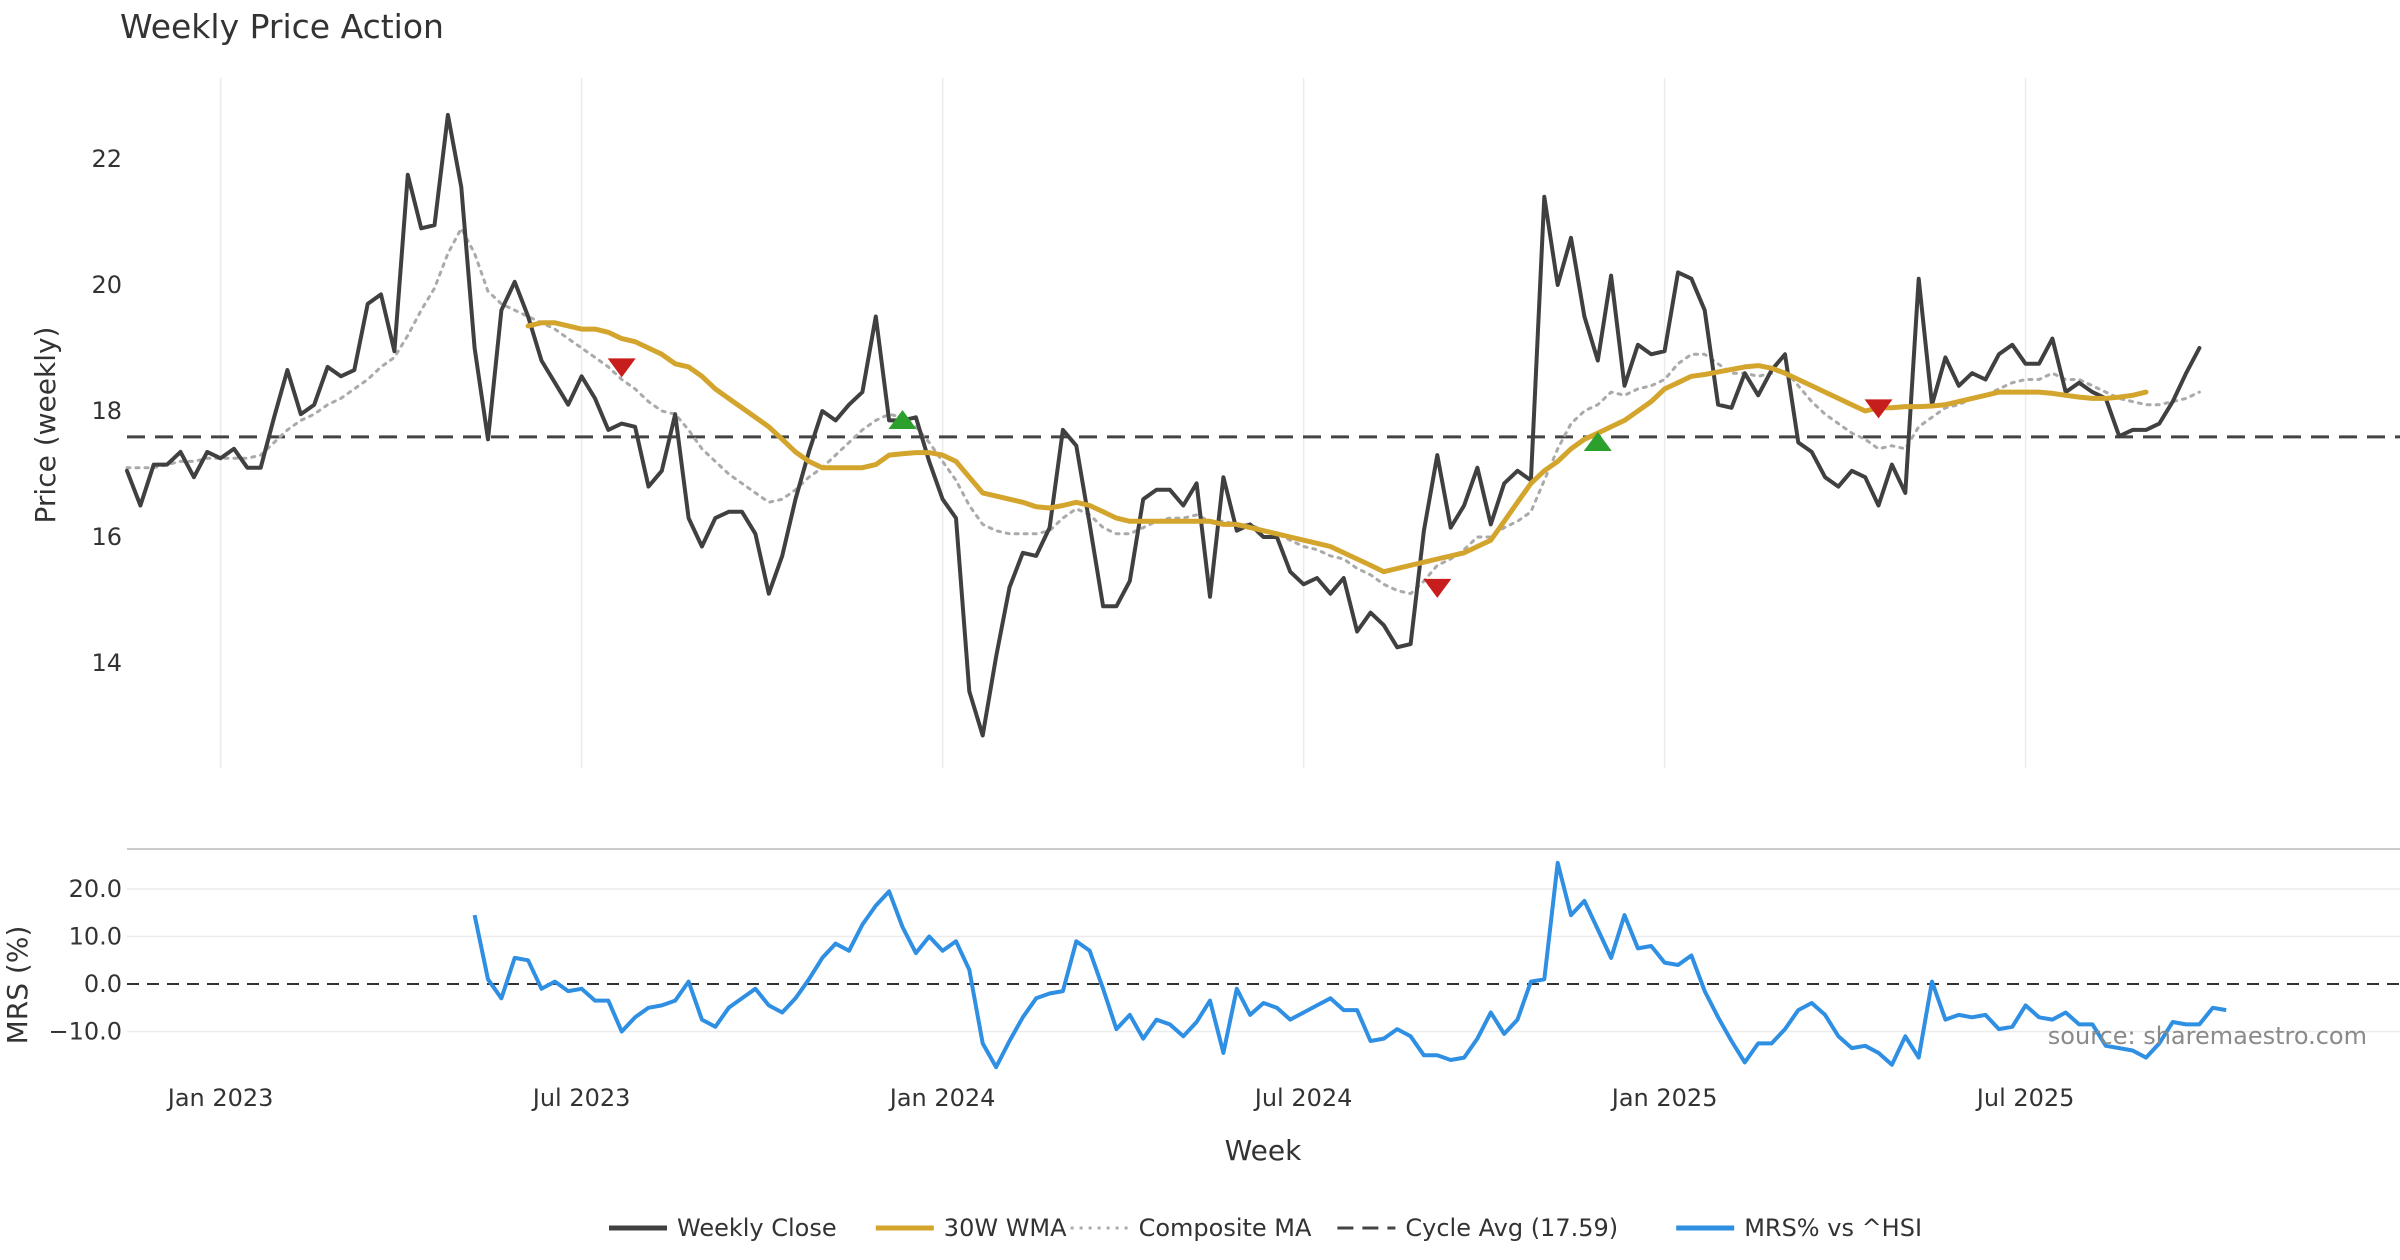 The height and width of the screenshot is (1260, 2400). I want to click on mrs-gridlines, so click(1263, 960).